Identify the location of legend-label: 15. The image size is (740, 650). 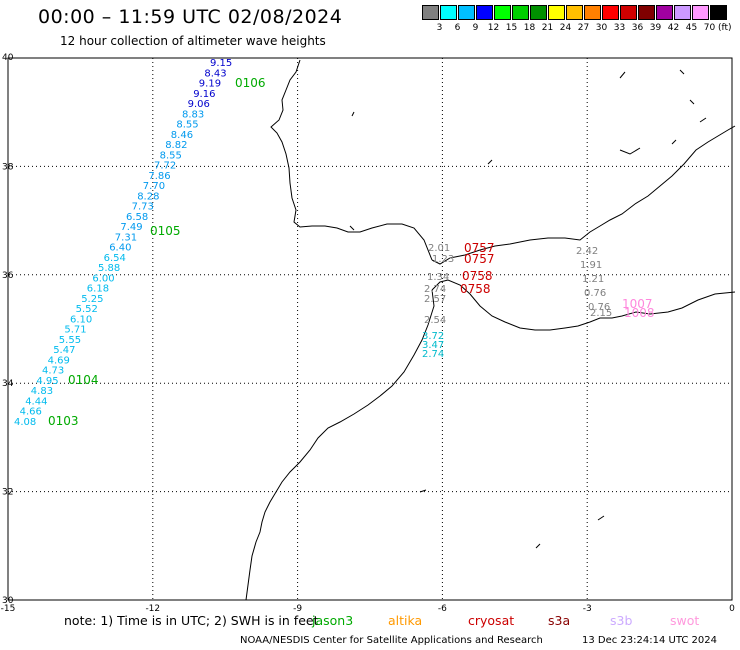
(511, 28).